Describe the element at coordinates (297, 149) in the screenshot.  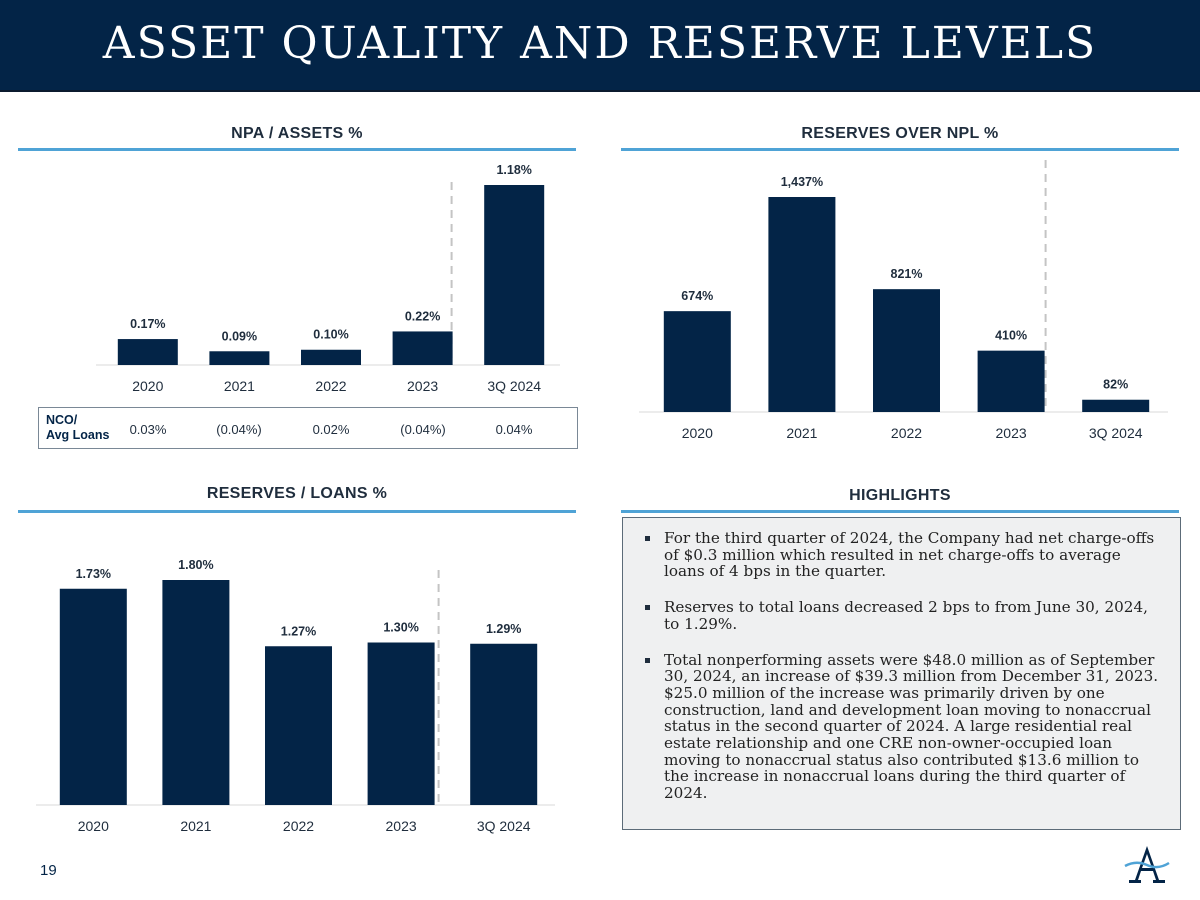
I see `npa-assets-rule` at that location.